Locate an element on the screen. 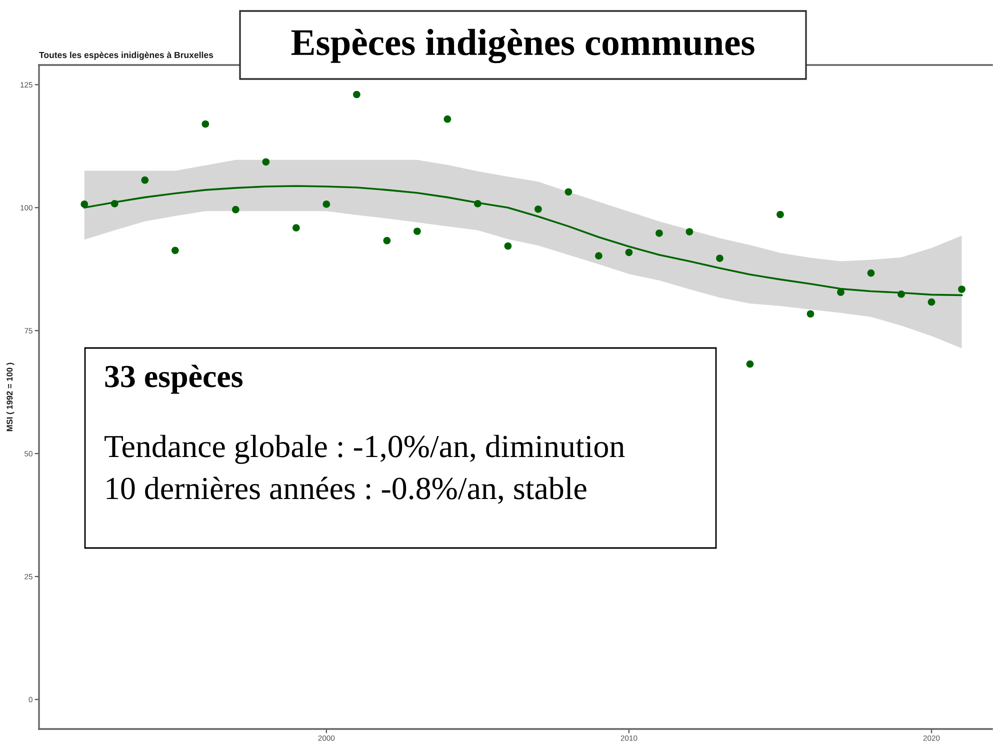 This screenshot has height=745, width=993. y-axis-title: MSI ( 1992 = 100 ) is located at coordinates (10, 397).